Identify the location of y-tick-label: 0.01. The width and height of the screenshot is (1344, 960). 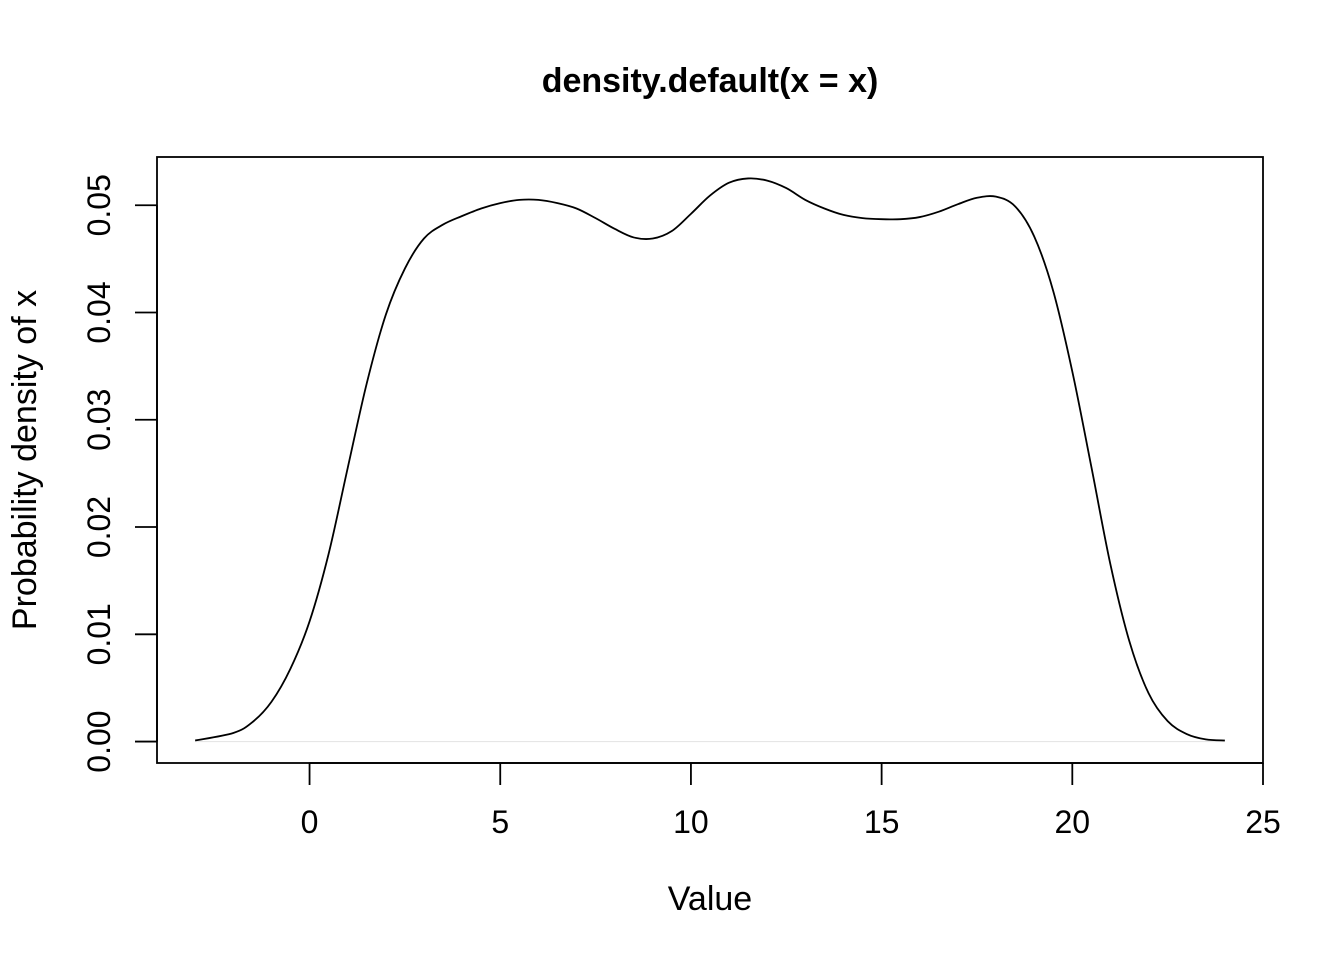
(99, 634).